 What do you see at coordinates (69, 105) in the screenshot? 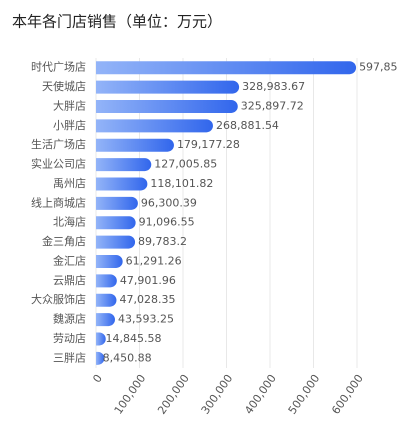
I see `y-tick-label: 大胖店` at bounding box center [69, 105].